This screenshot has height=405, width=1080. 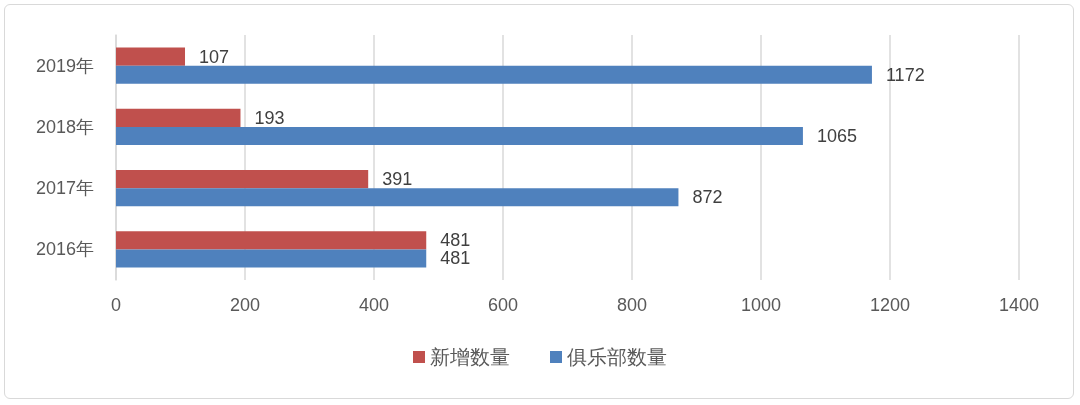 What do you see at coordinates (470, 357) in the screenshot?
I see `legend-label: 新增数量` at bounding box center [470, 357].